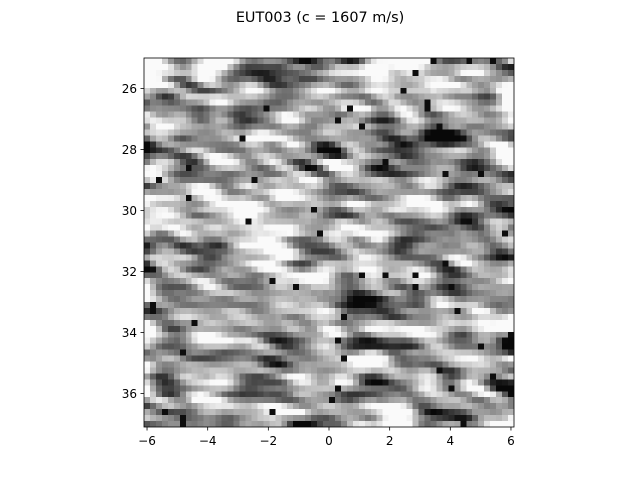 This screenshot has width=640, height=480. Describe the element at coordinates (320, 18) in the screenshot. I see `chart-title: EUT003 (c = 1607 m/s)` at that location.